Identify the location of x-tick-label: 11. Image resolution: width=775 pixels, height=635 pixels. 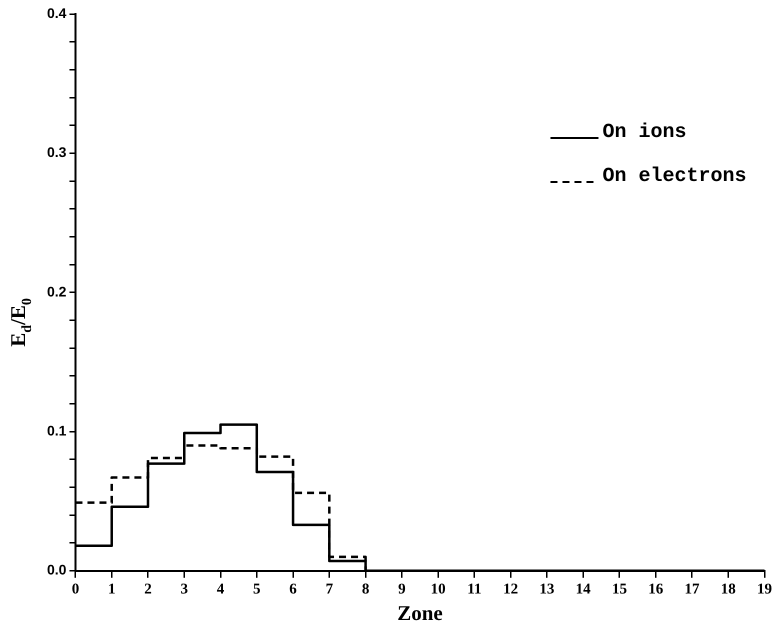
(474, 590).